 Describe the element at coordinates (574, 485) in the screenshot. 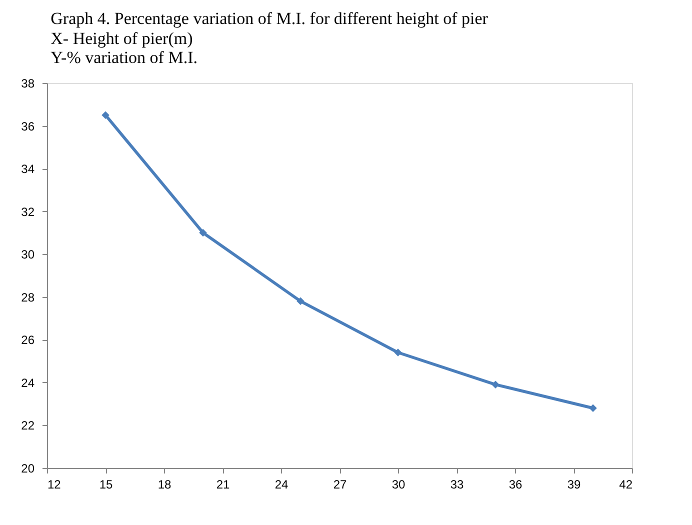

I see `x-tick-label: 39` at that location.